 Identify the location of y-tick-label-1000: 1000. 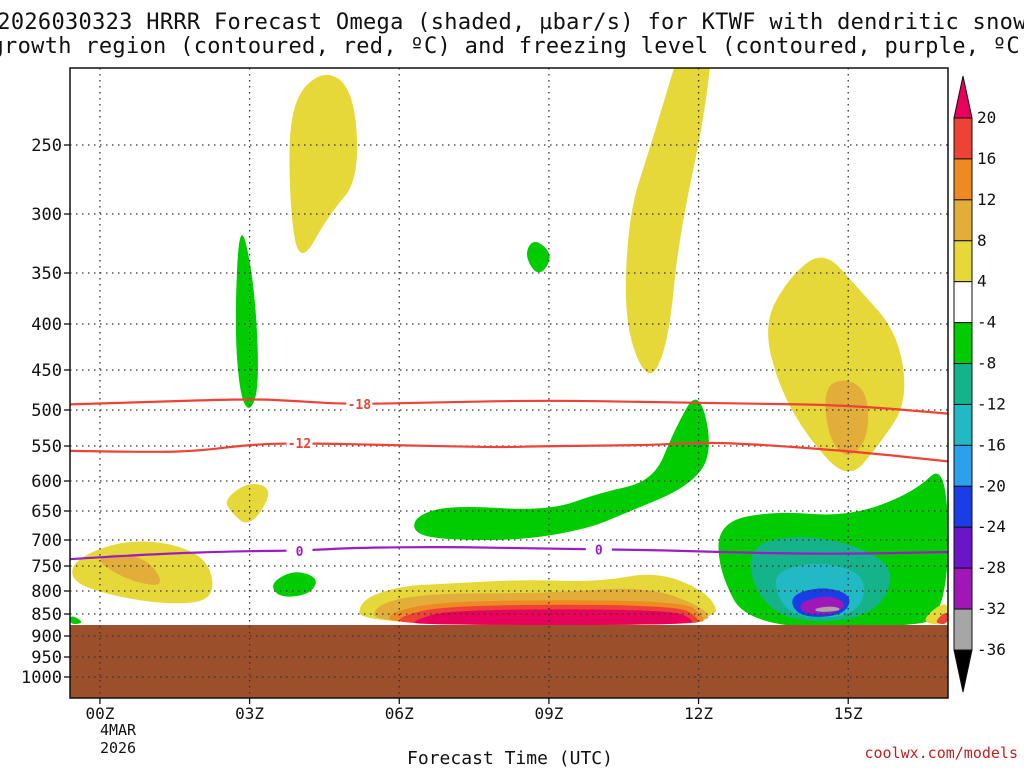
(41, 678).